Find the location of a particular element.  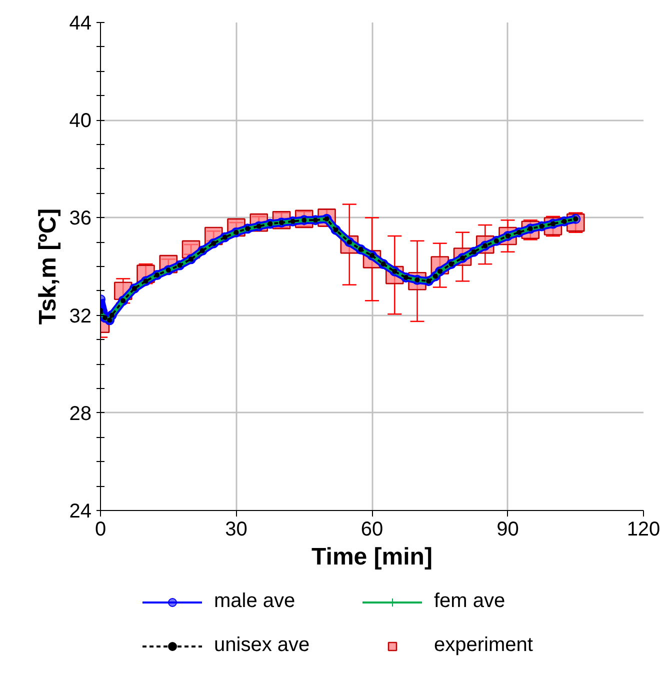

x-tick-label: 30 is located at coordinates (236, 529).